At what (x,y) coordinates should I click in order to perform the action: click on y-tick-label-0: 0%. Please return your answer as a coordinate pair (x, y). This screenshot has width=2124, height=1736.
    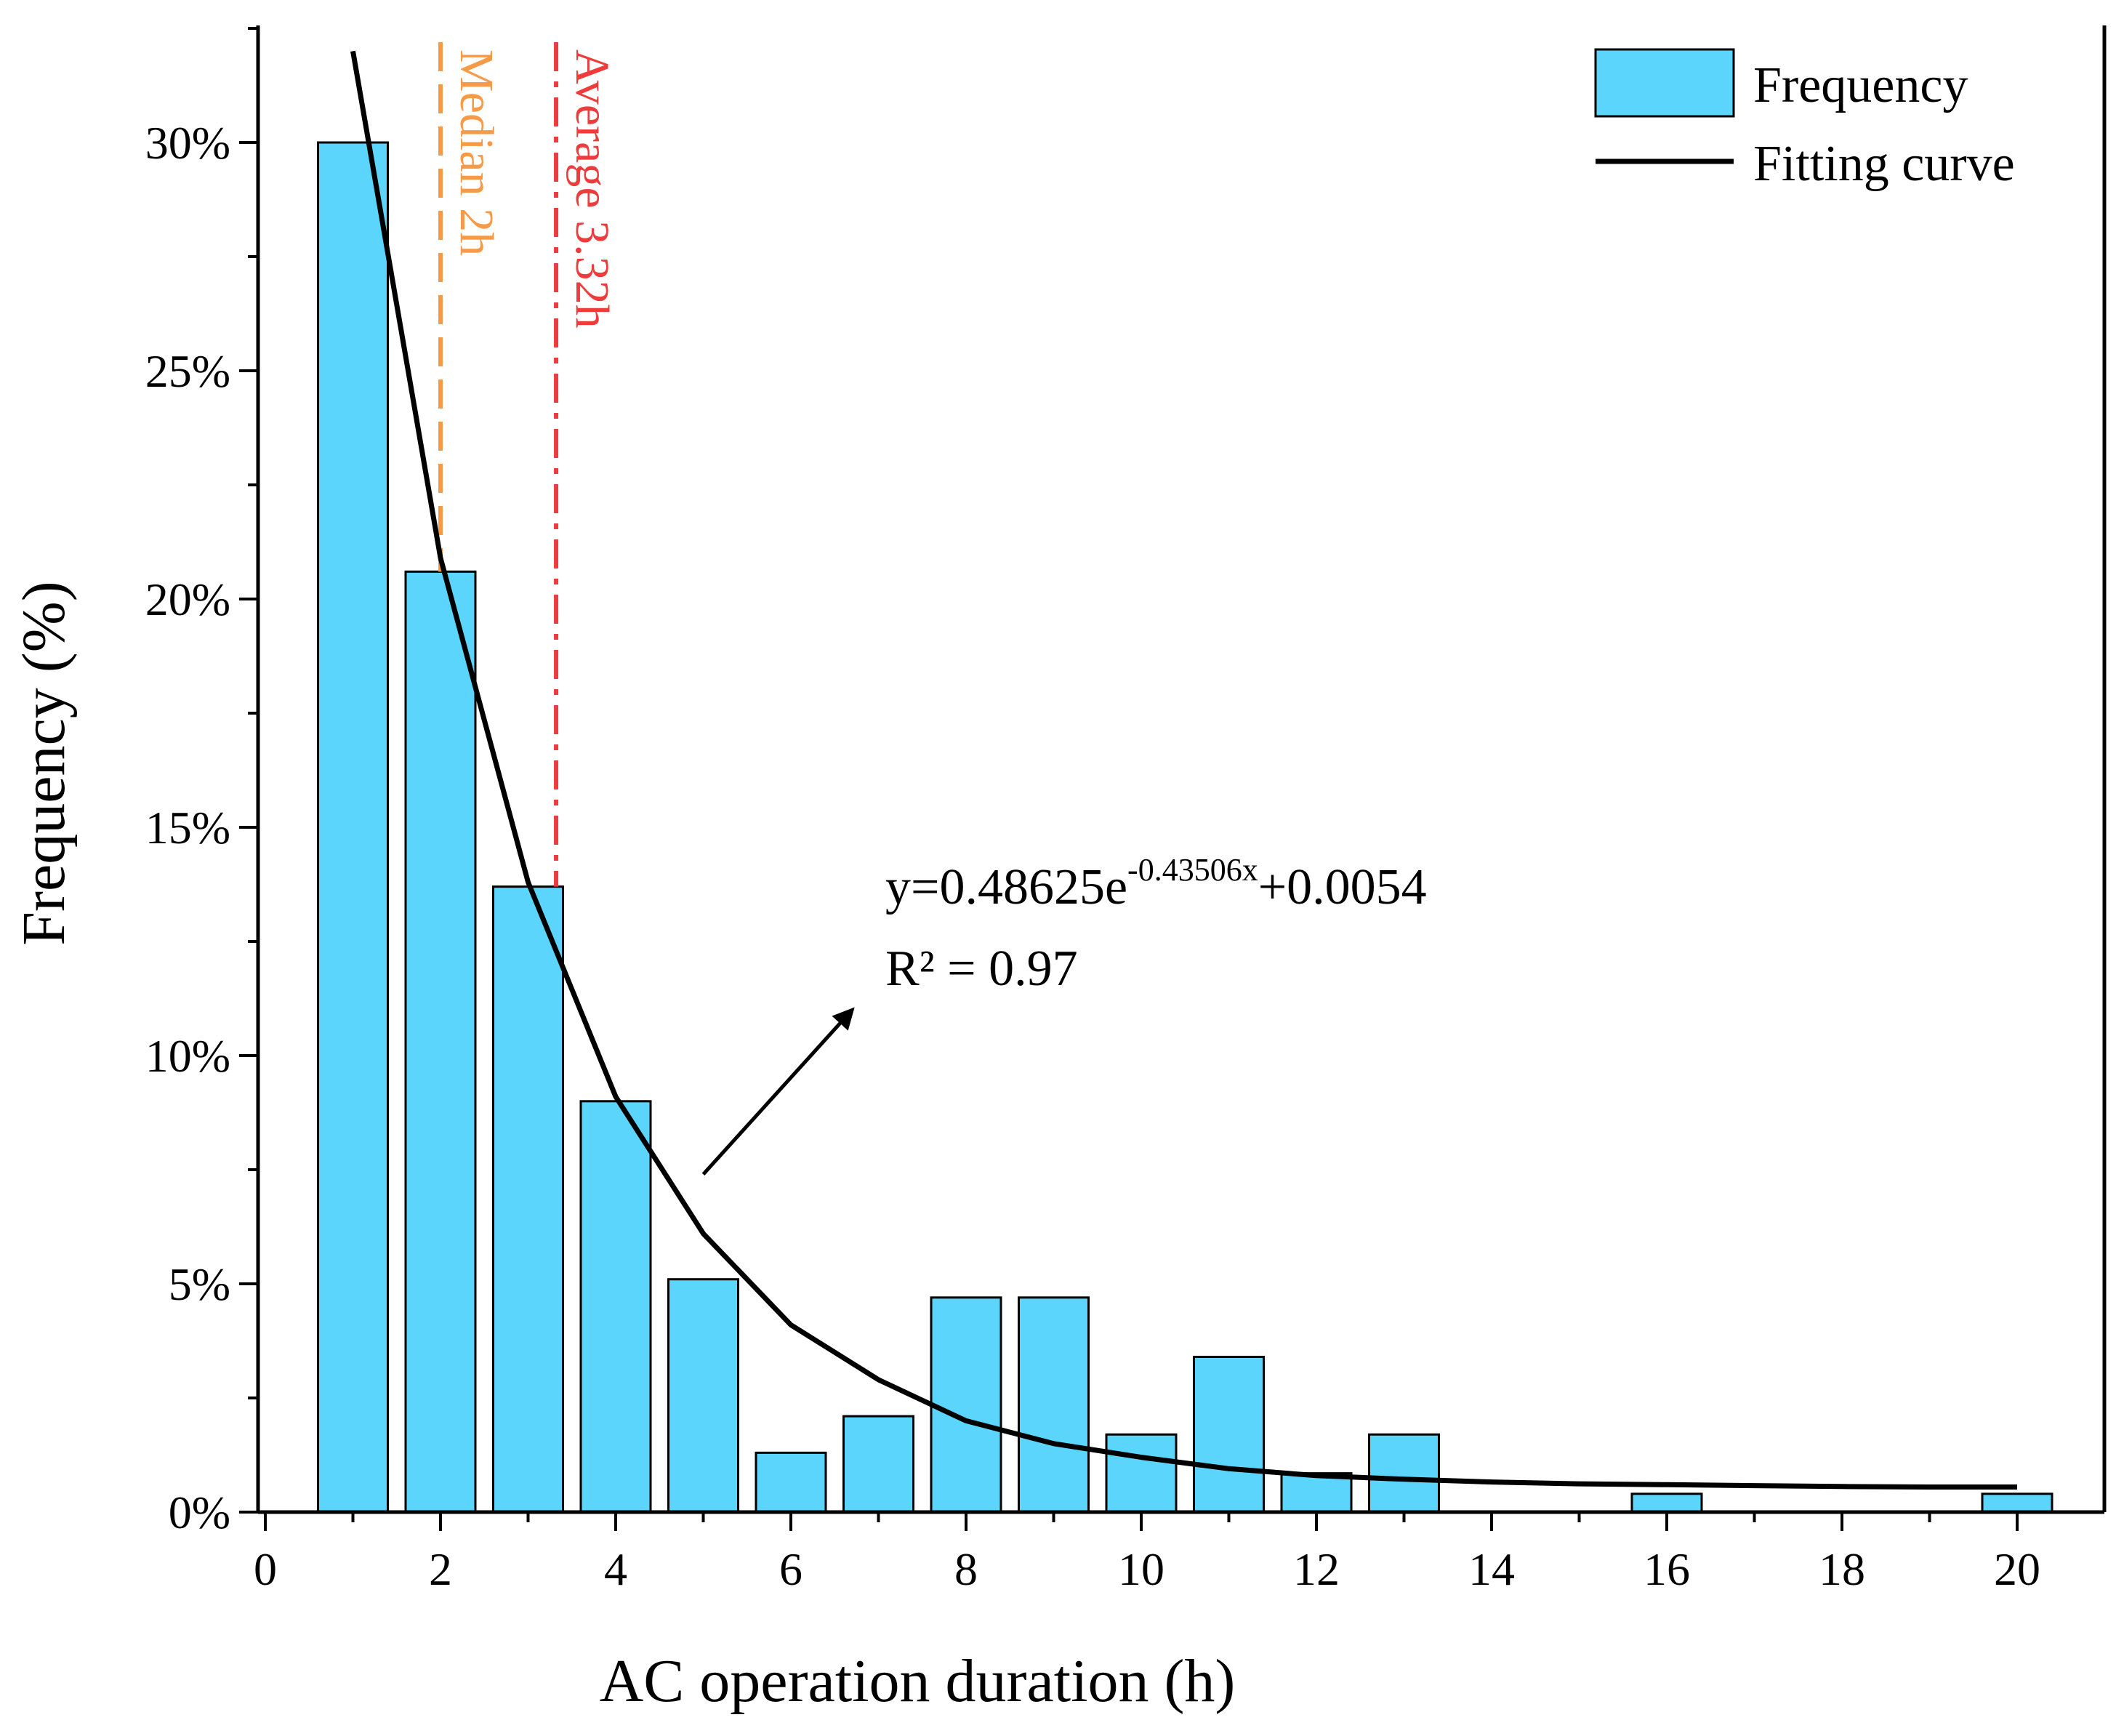
    Looking at the image, I should click on (199, 1512).